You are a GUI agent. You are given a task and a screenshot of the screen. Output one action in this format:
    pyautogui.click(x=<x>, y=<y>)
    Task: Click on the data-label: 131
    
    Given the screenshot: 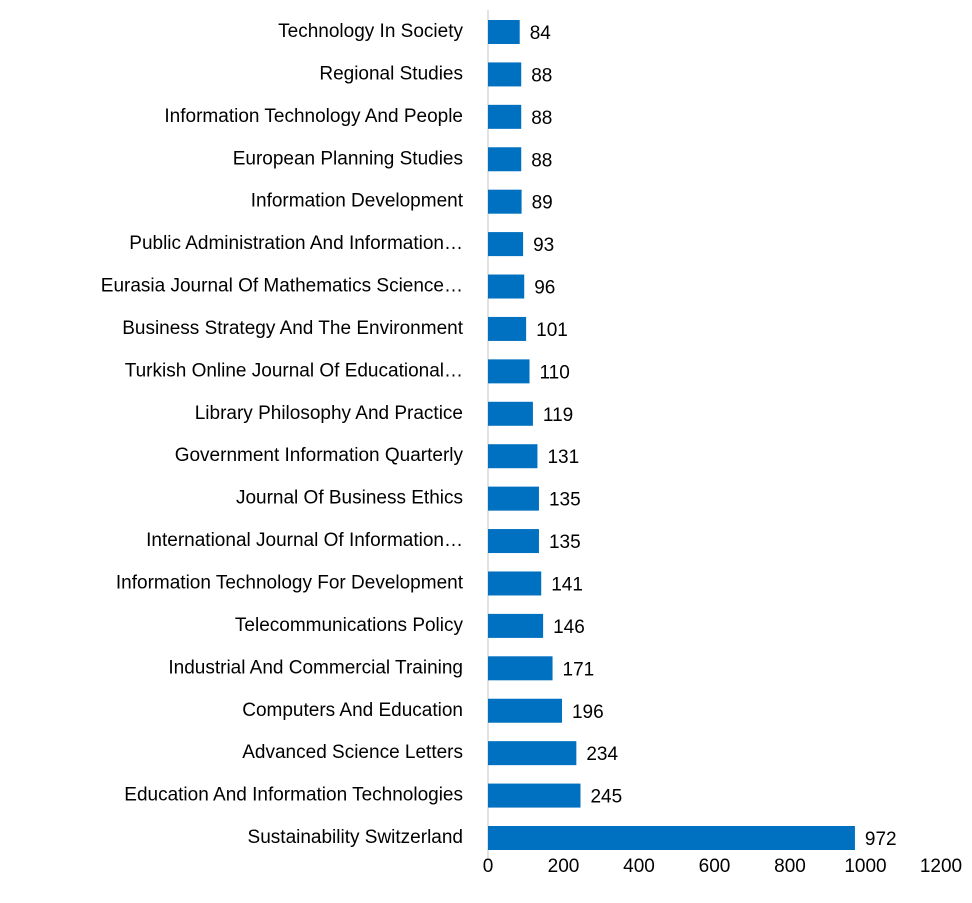 What is the action you would take?
    pyautogui.click(x=563, y=457)
    